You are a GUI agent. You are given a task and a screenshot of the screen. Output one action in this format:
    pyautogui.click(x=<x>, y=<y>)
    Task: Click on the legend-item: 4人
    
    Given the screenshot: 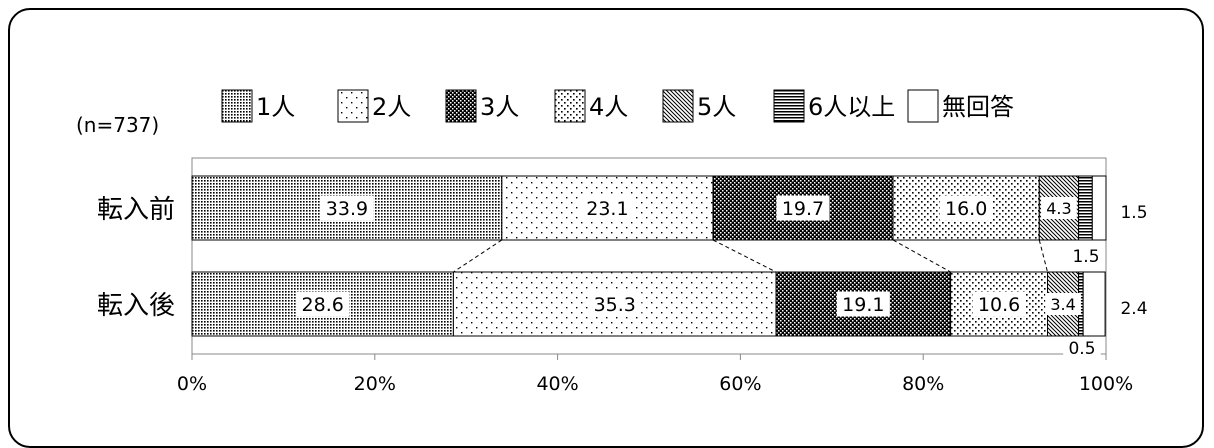 What is the action you would take?
    pyautogui.click(x=591, y=106)
    